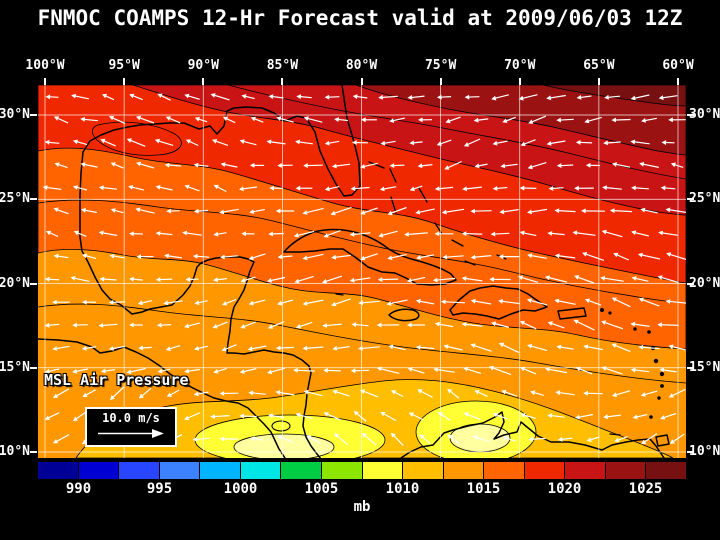 The height and width of the screenshot is (540, 720). I want to click on lon-label: 90°W, so click(203, 65).